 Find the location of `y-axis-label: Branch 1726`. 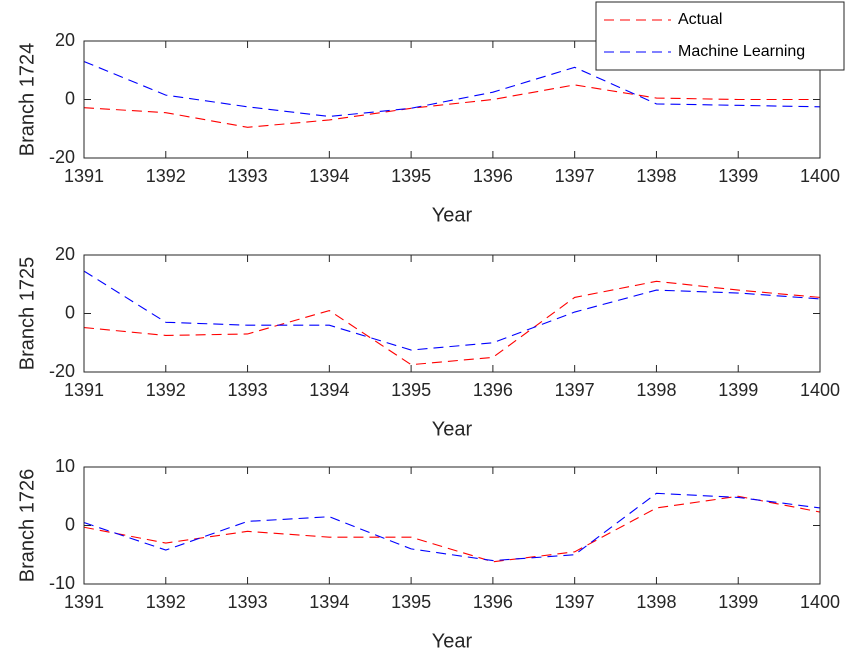

y-axis-label: Branch 1726 is located at coordinates (27, 525).